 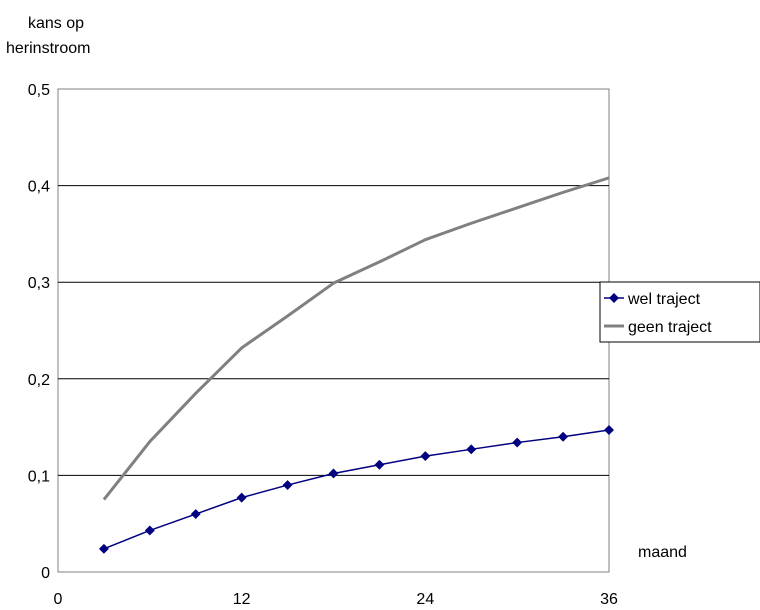 What do you see at coordinates (356, 489) in the screenshot?
I see `series-line-wel-traject` at bounding box center [356, 489].